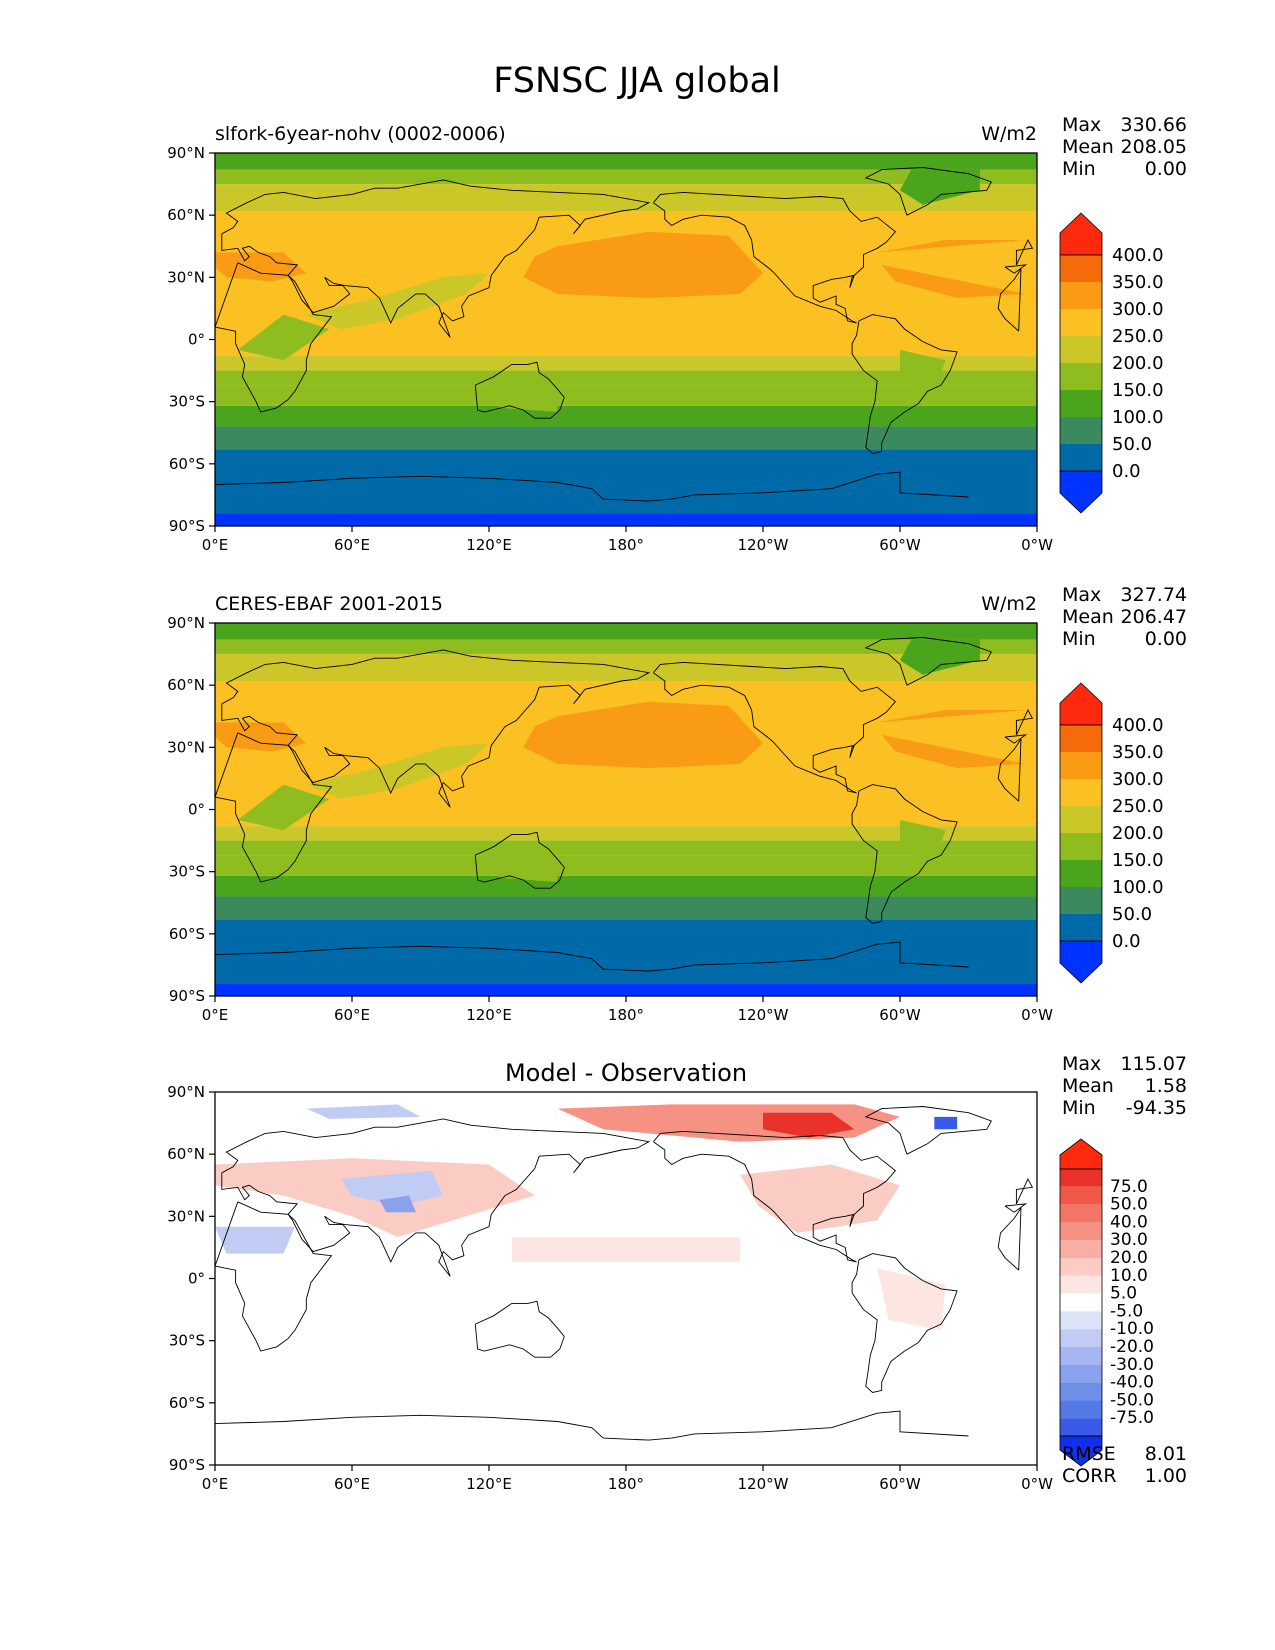 The image size is (1275, 1650). Describe the element at coordinates (186, 685) in the screenshot. I see `y-tick-label: 60°N` at that location.